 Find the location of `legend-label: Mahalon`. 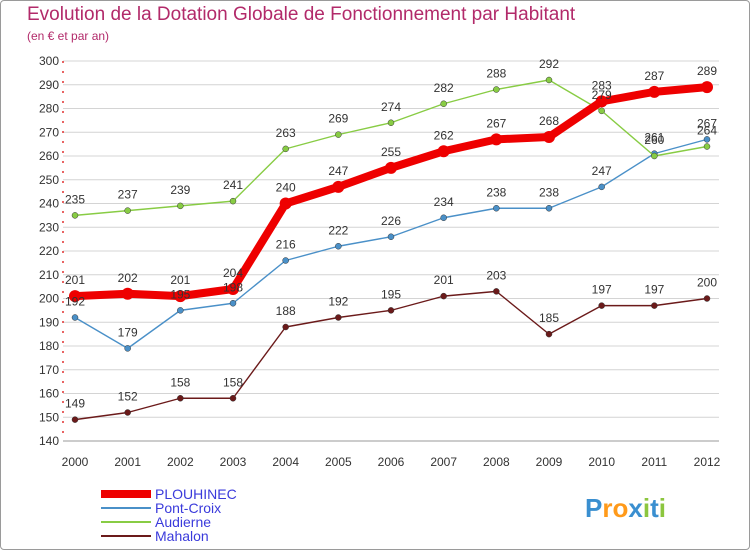

legend-label: Mahalon is located at coordinates (182, 536).